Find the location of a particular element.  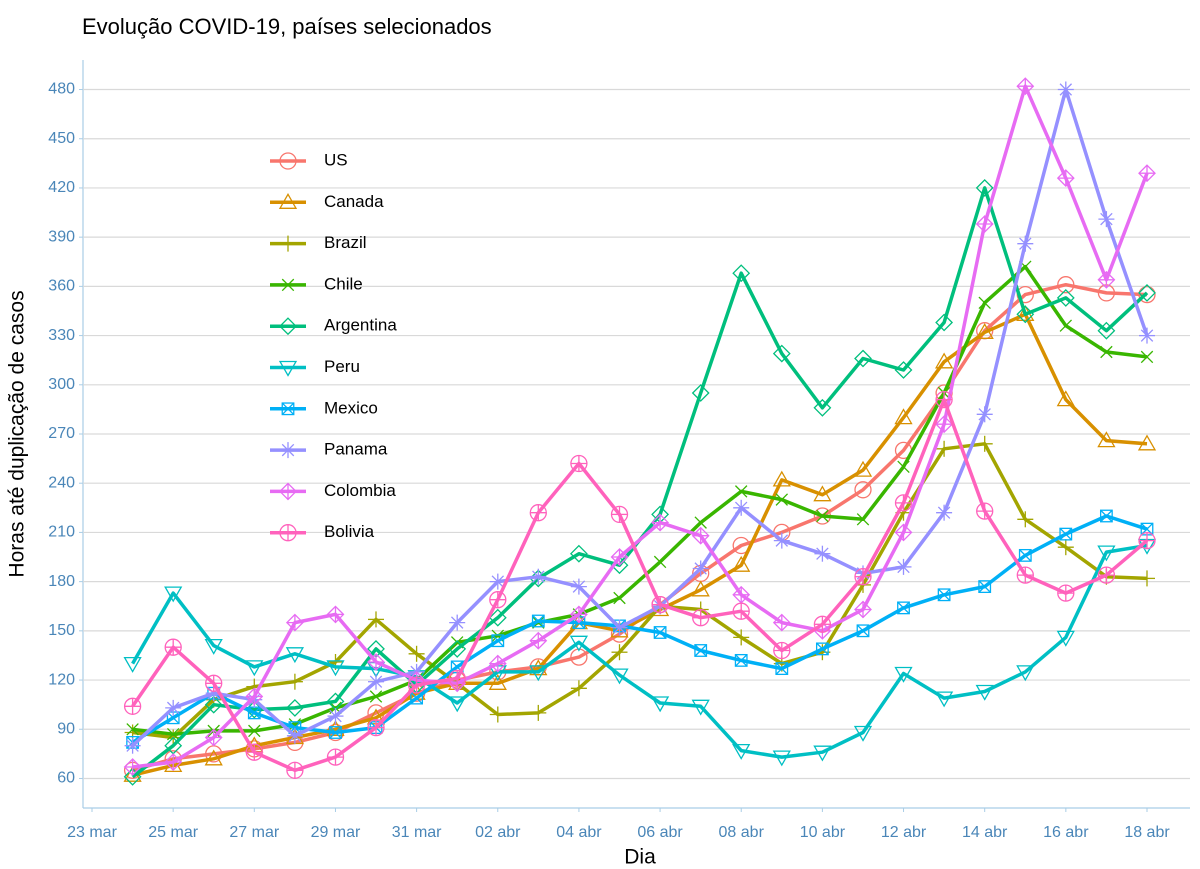

x-tick-label: 12 abr is located at coordinates (904, 832).